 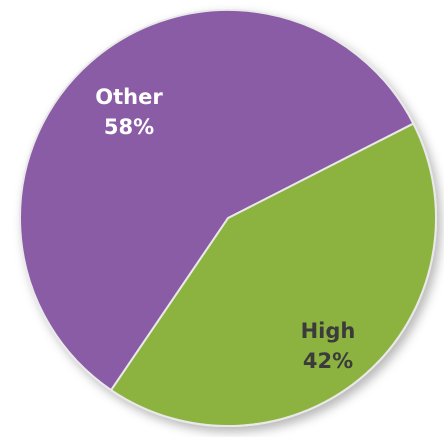 What do you see at coordinates (328, 361) in the screenshot?
I see `slice-value-high: 42%` at bounding box center [328, 361].